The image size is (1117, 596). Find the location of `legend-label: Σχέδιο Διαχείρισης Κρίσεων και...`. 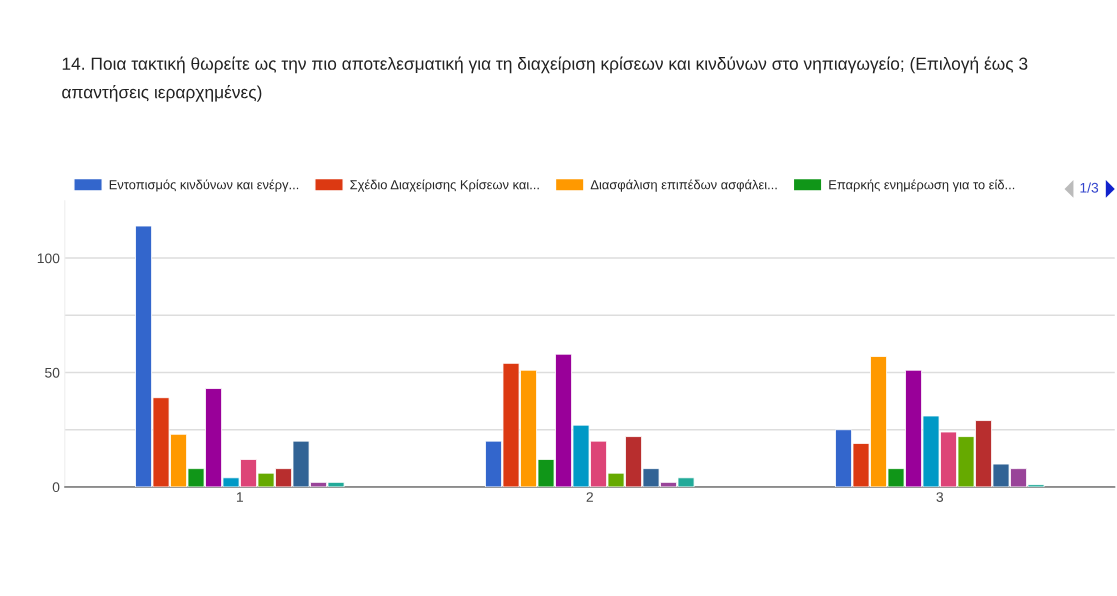

legend-label: Σχέδιο Διαχείρισης Κρίσεων και... is located at coordinates (444, 185).